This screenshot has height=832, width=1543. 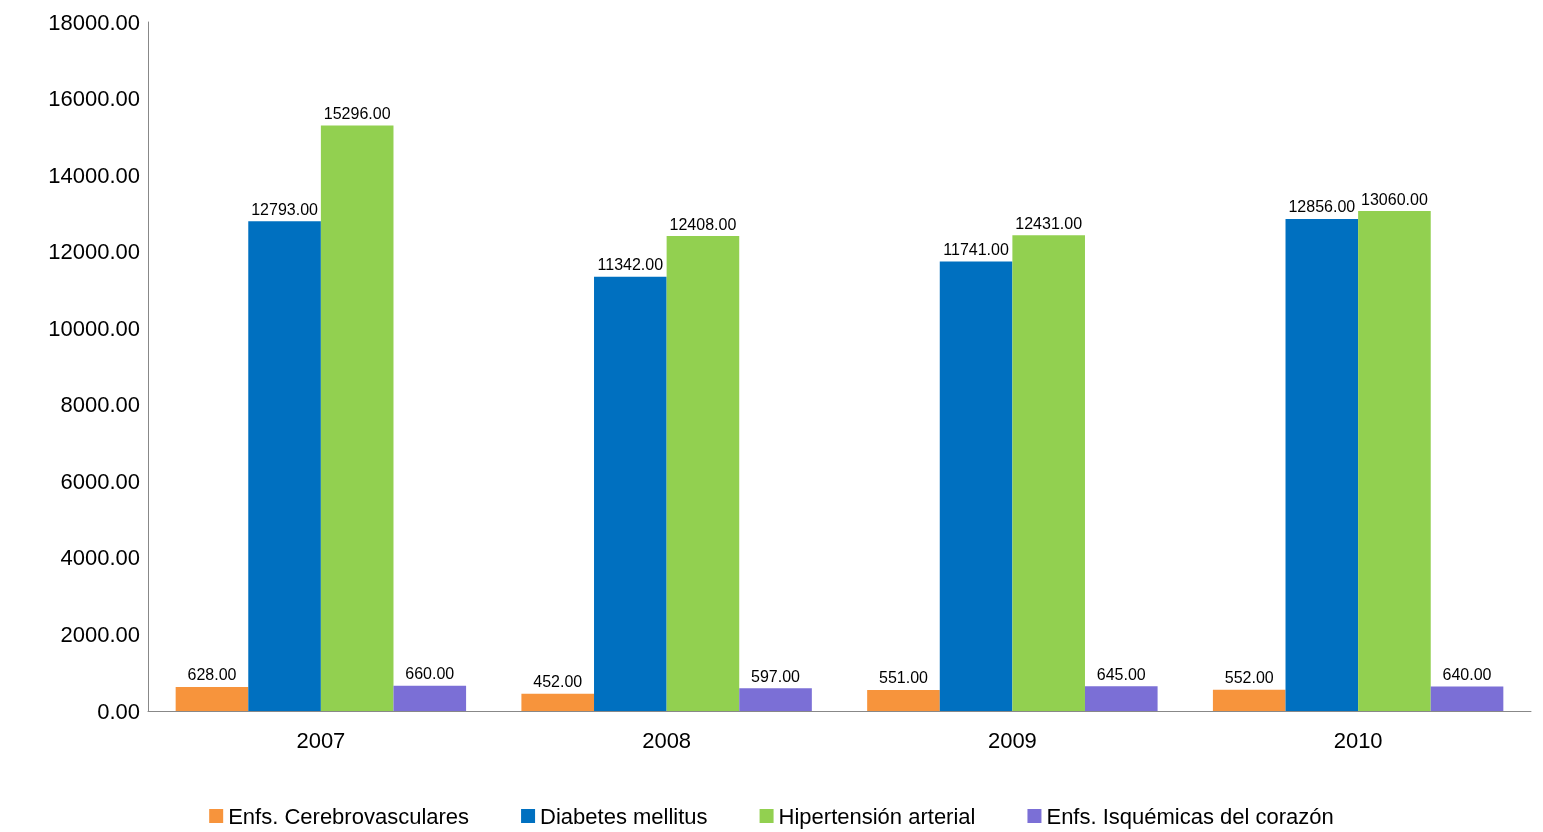 I want to click on y-tick-label: 0.00, so click(x=118, y=711).